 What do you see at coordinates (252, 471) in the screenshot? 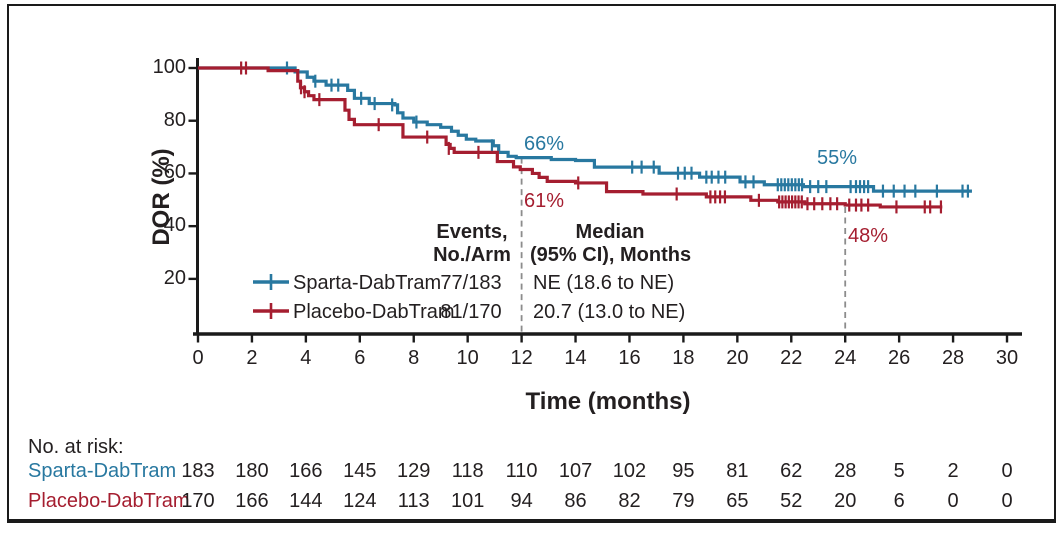
I see `risk-count: 180` at bounding box center [252, 471].